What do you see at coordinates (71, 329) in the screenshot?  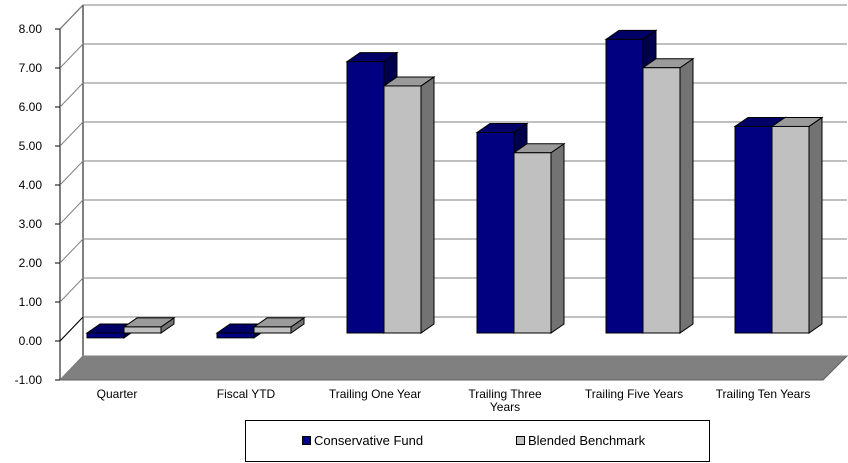 I see `zero-line` at bounding box center [71, 329].